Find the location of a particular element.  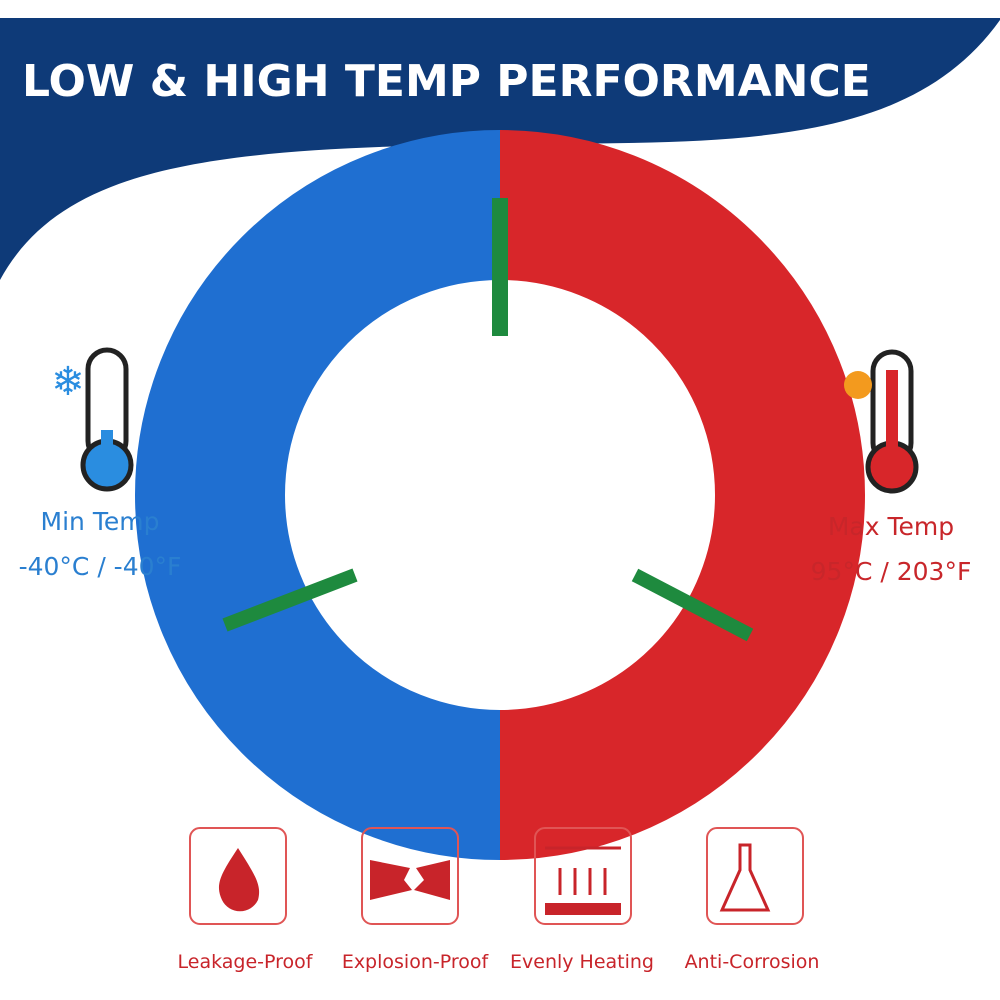

feature-label: Leakage-Proof is located at coordinates (246, 962).